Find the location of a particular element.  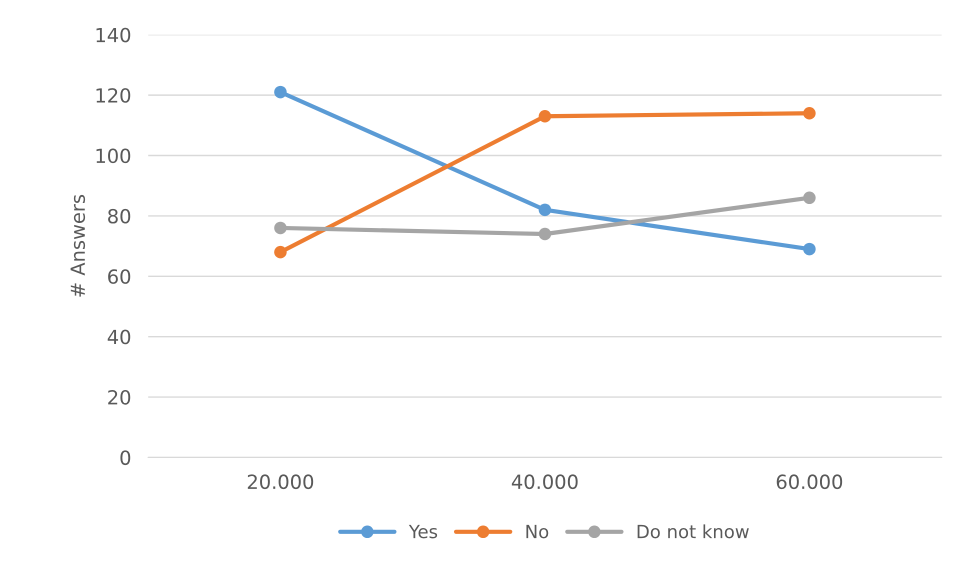

y-axis-title: # Answers is located at coordinates (78, 245).